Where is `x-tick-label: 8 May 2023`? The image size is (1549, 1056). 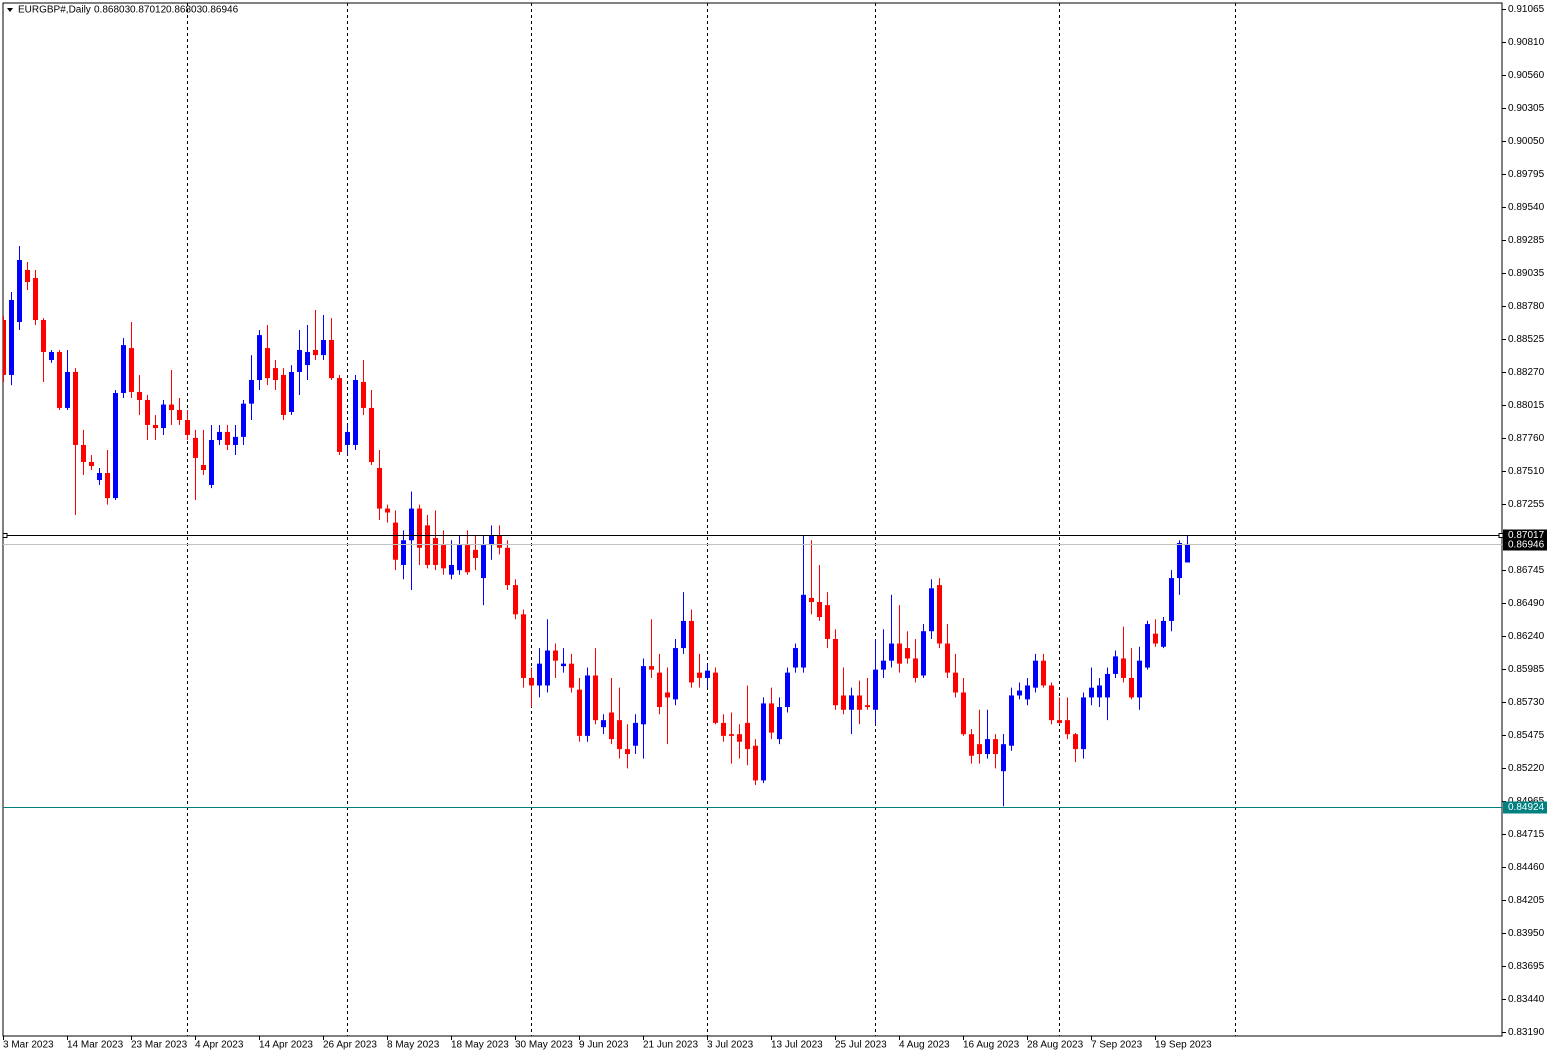 x-tick-label: 8 May 2023 is located at coordinates (413, 1045).